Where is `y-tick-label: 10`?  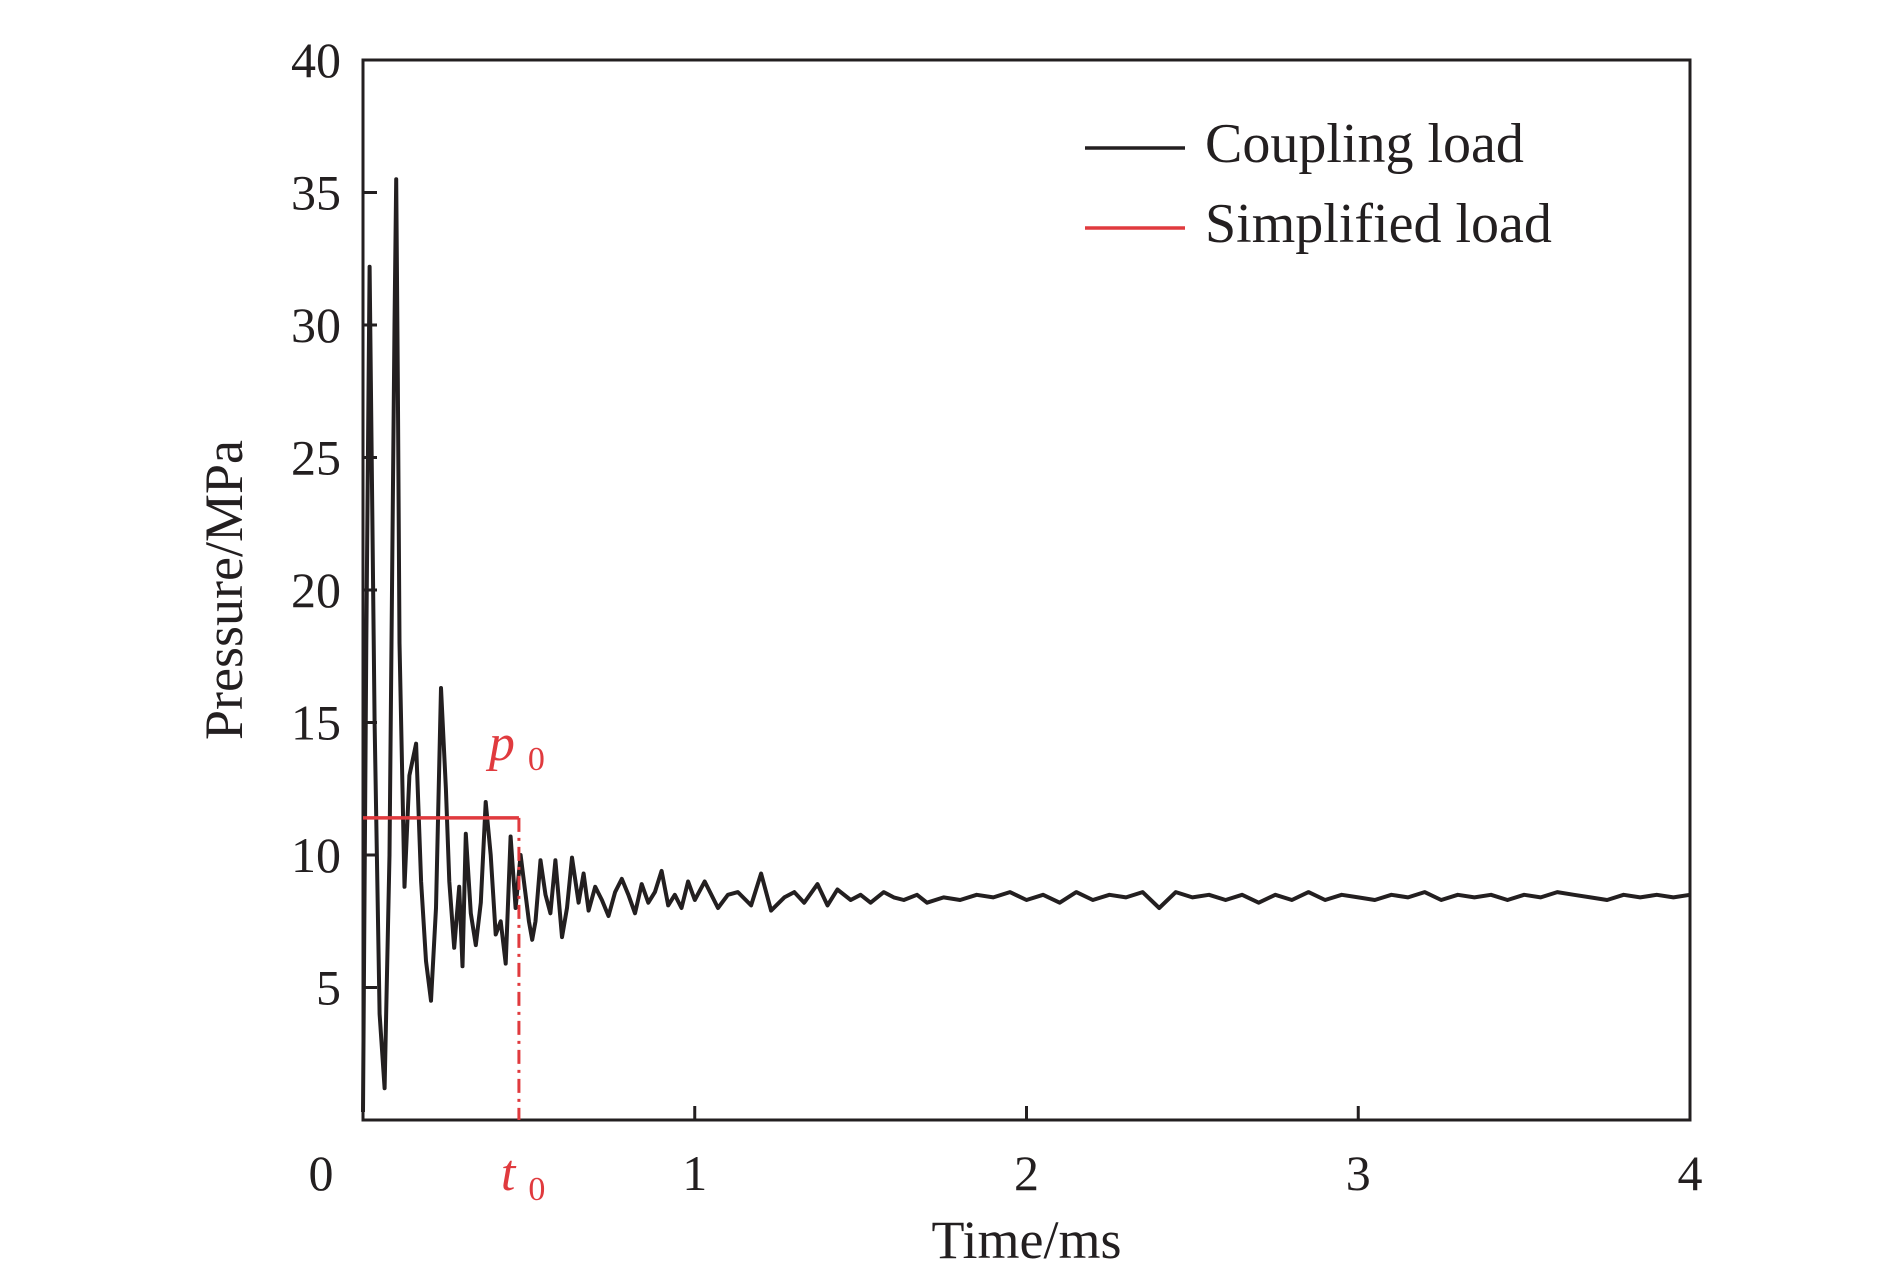 y-tick-label: 10 is located at coordinates (316, 855).